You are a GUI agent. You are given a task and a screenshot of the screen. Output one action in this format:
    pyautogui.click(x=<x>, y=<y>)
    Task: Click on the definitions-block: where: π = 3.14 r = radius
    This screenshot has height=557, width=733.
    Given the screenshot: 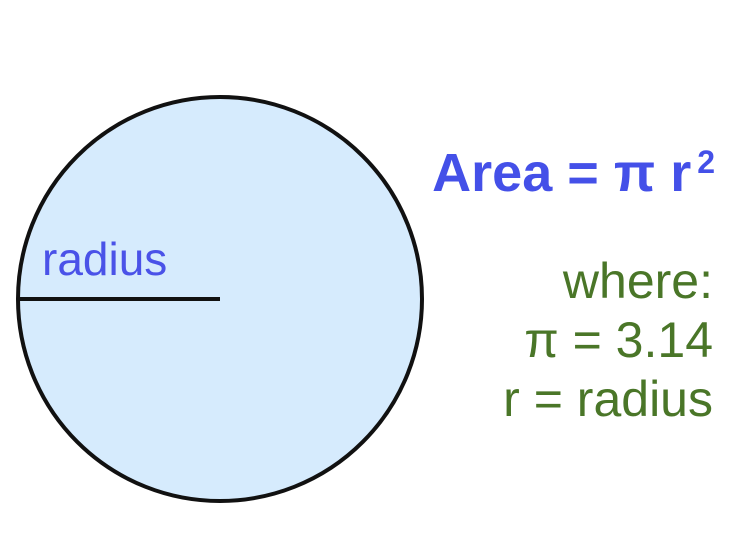 What is the action you would take?
    pyautogui.click(x=608, y=344)
    